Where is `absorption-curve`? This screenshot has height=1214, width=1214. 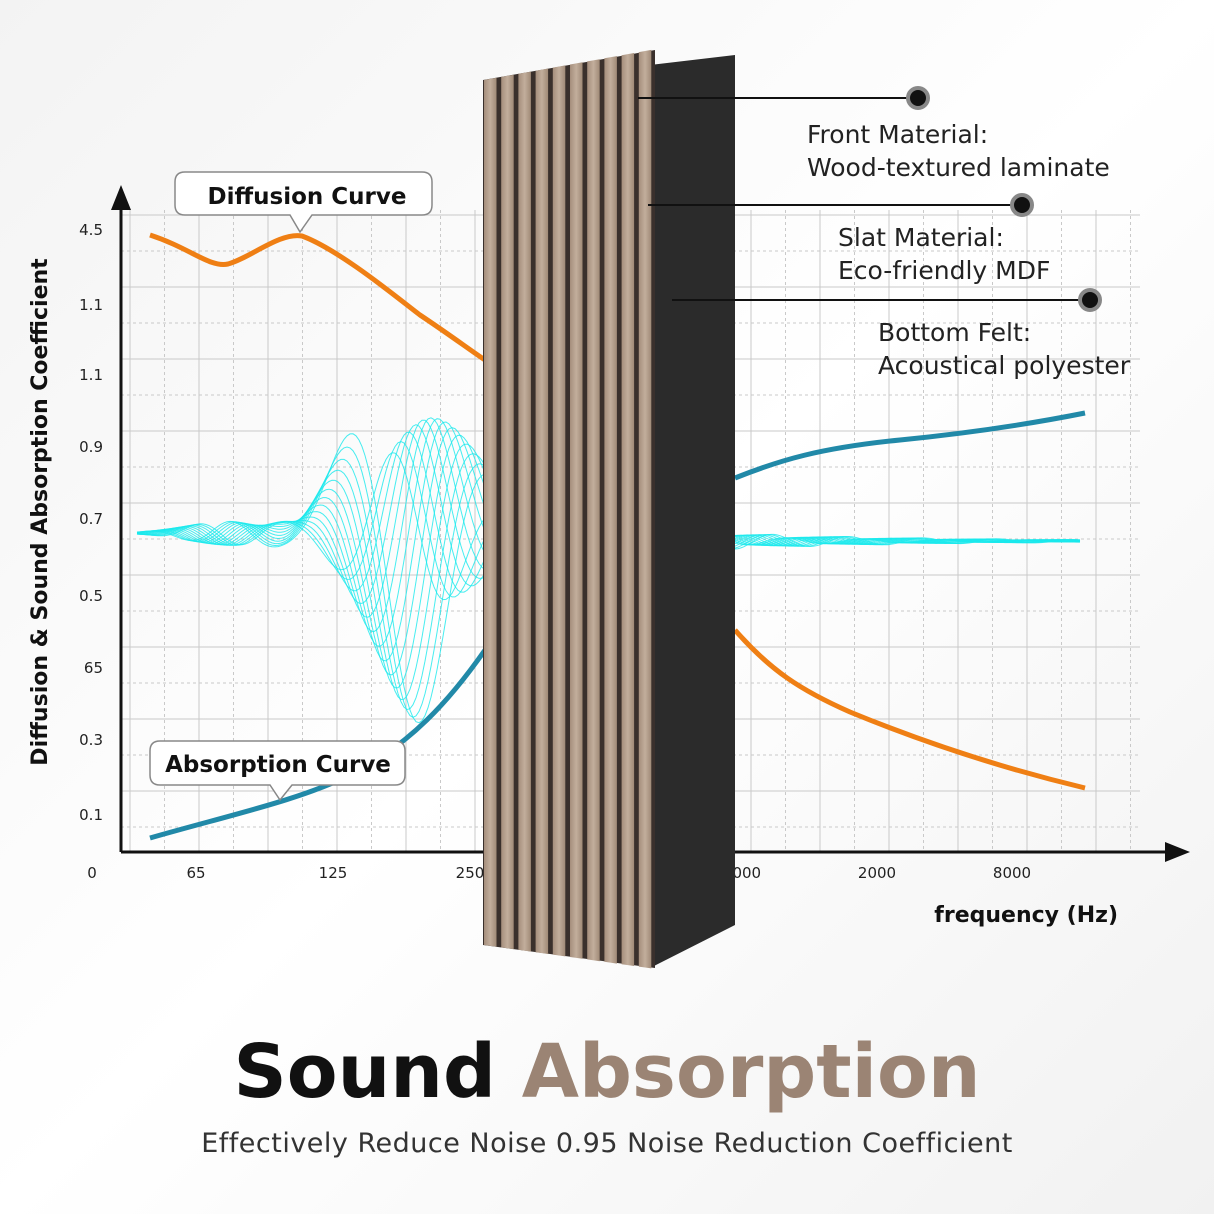 absorption-curve is located at coordinates (910, 445).